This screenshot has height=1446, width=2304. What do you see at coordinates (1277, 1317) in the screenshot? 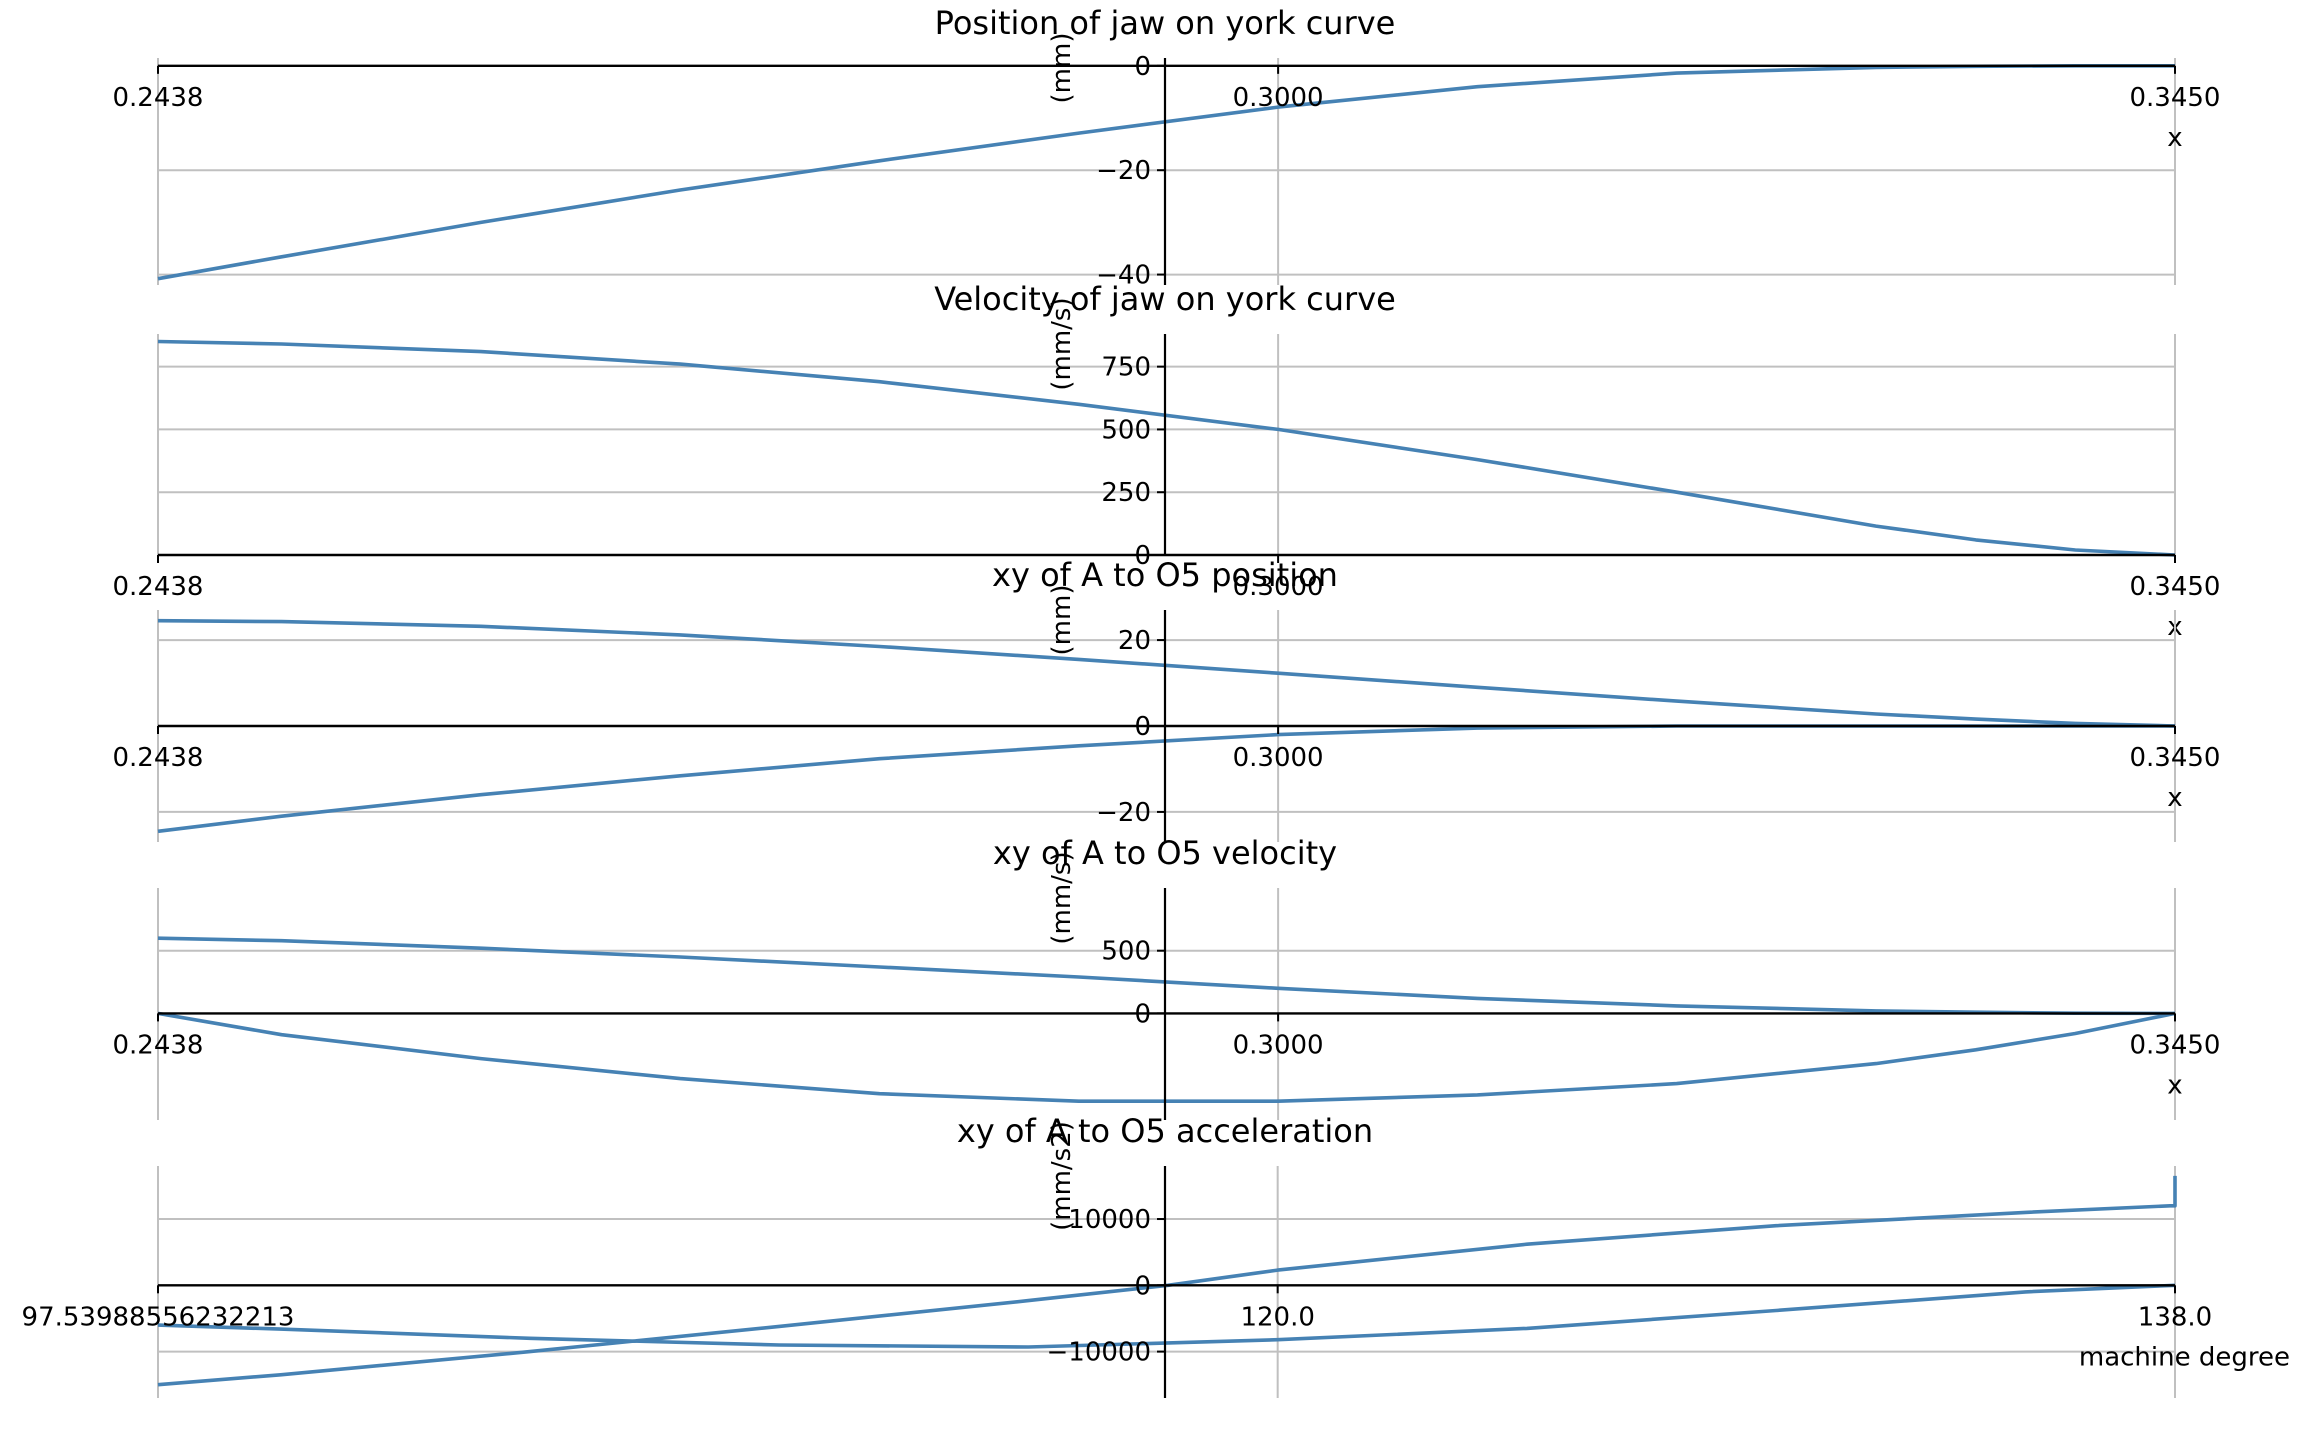
I see `x-tick-label: 120.0` at bounding box center [1277, 1317].